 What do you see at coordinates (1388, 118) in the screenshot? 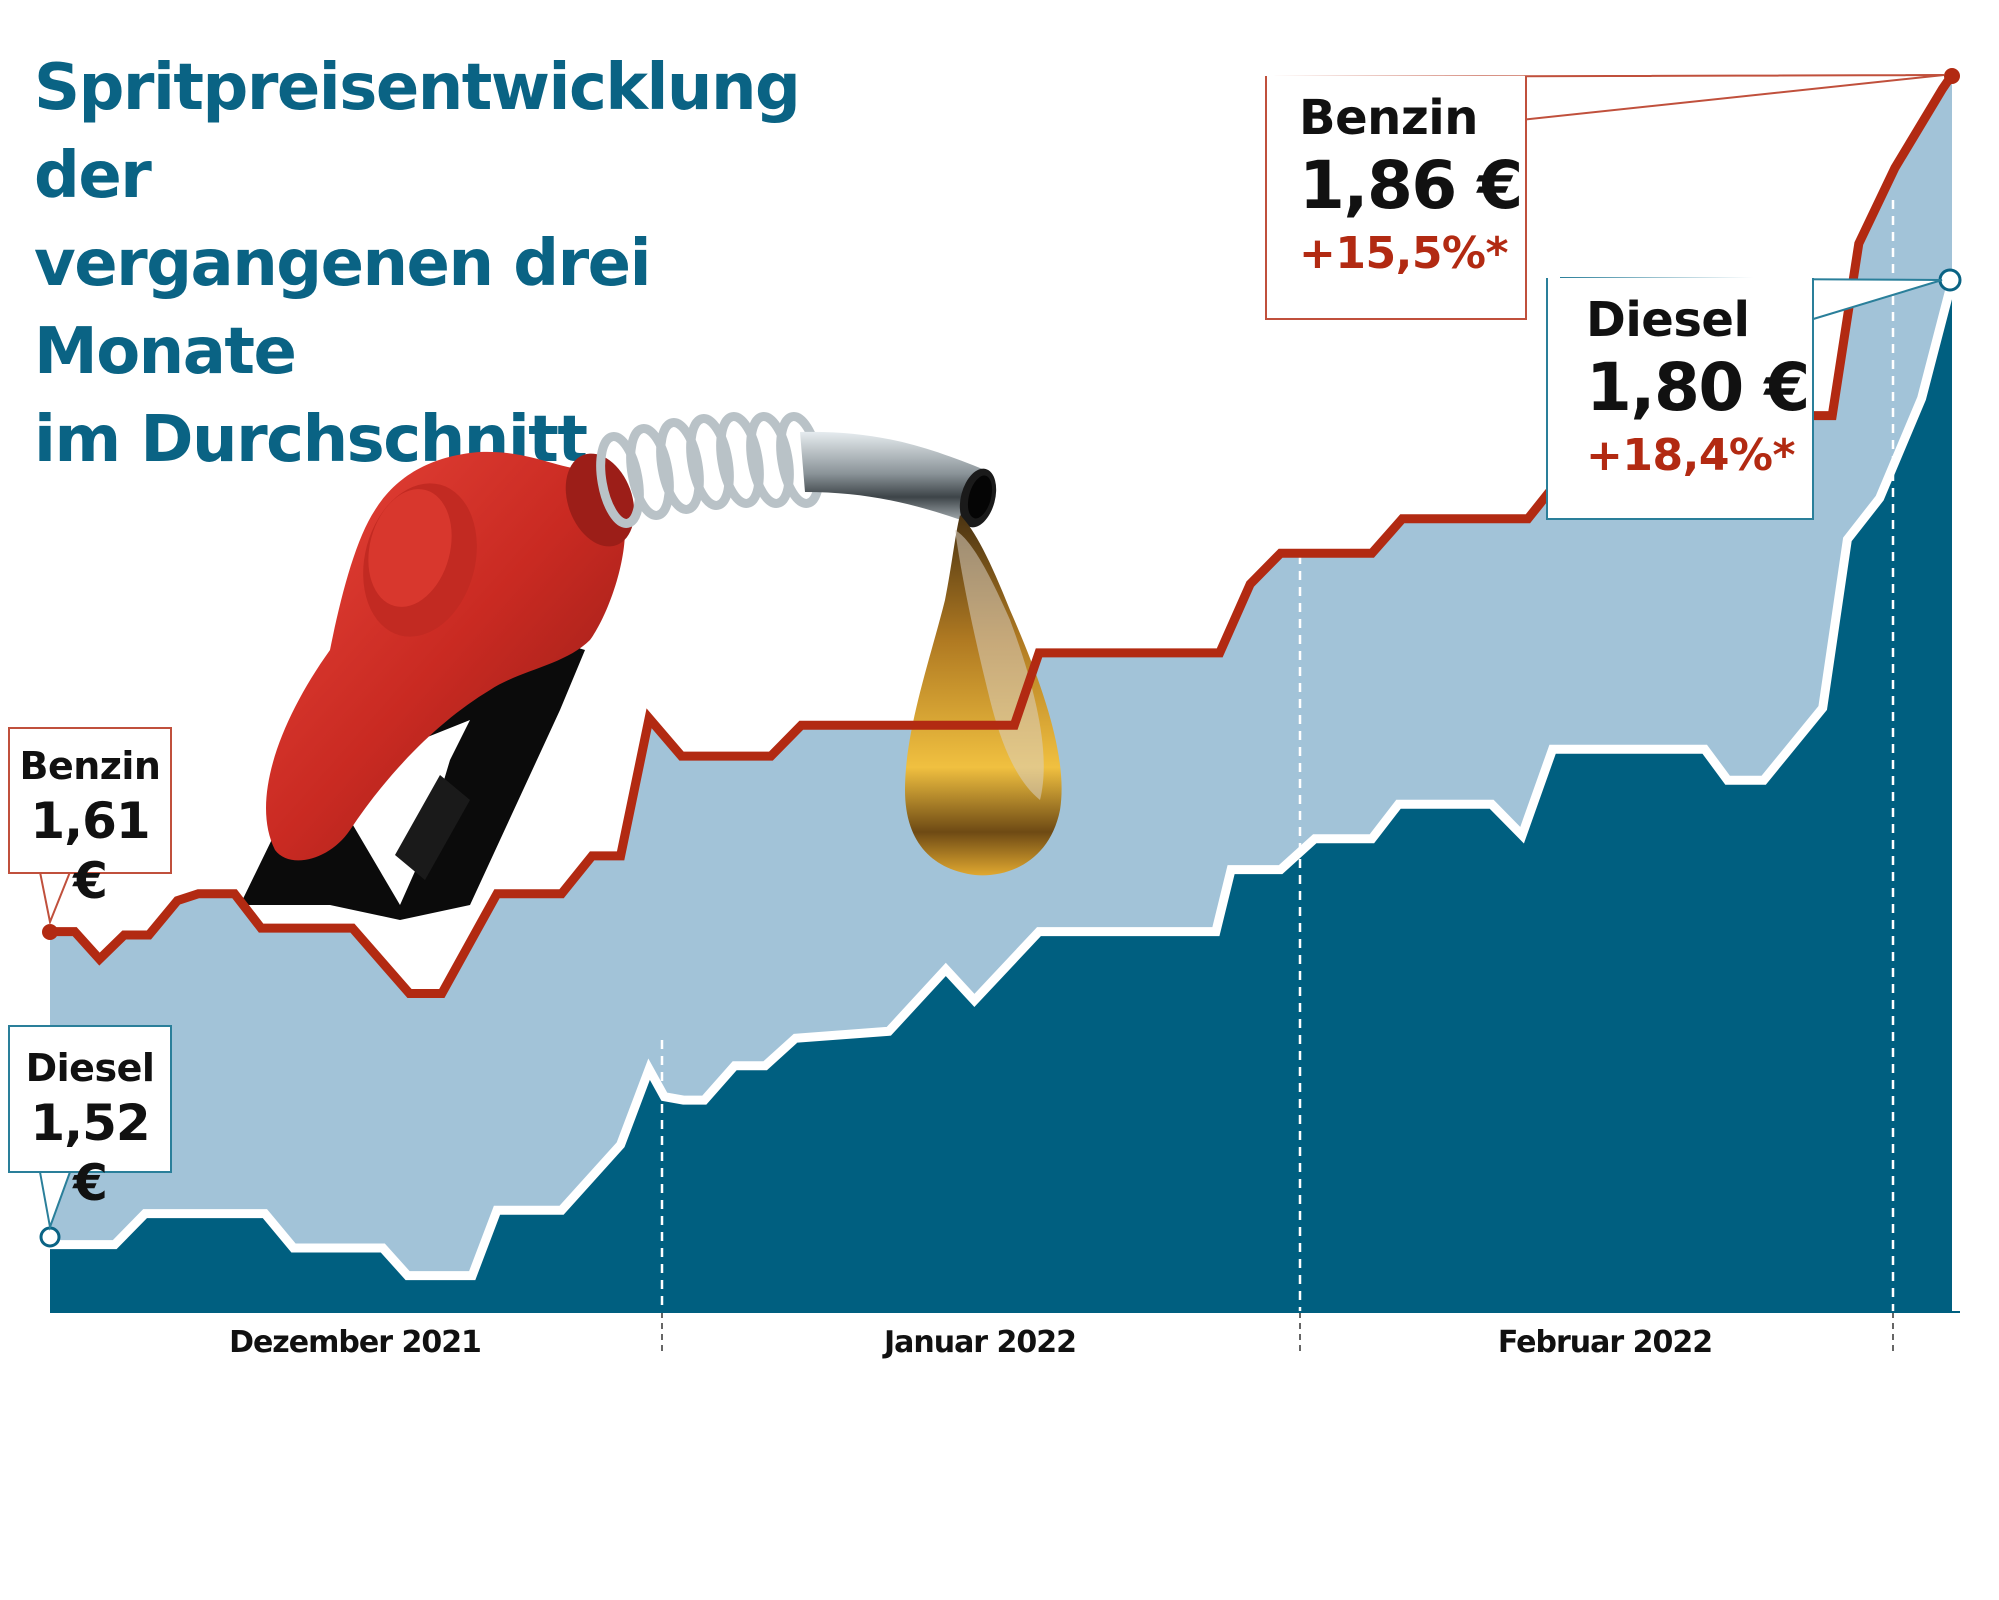
I see `benzin-end-name: Benzin` at bounding box center [1388, 118].